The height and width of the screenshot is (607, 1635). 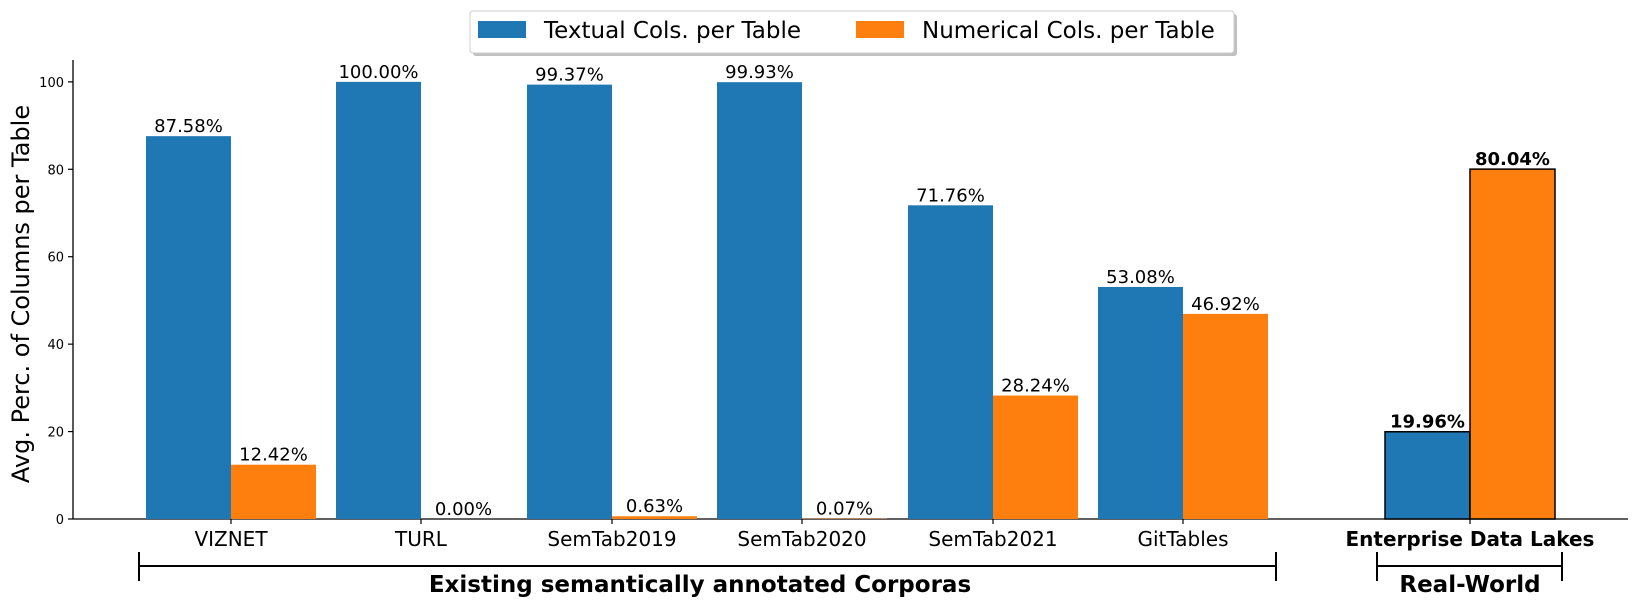 I want to click on data-label-textual: 53.08%, so click(x=1140, y=277).